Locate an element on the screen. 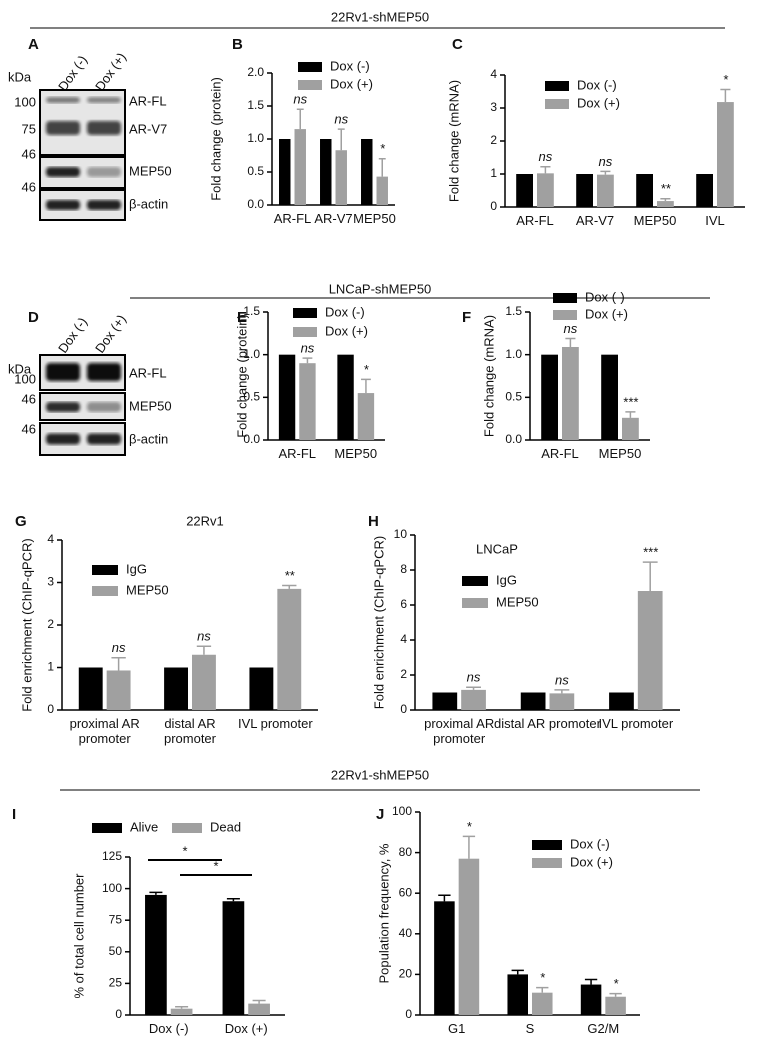 This screenshot has height=1050, width=758. y-tick-label: 125 is located at coordinates (112, 856).